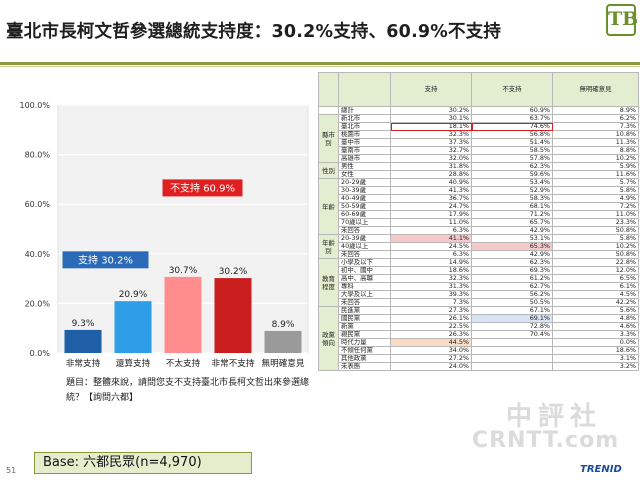 This screenshot has height=487, width=640. I want to click on bar-value-label: 30.2%, so click(233, 272).